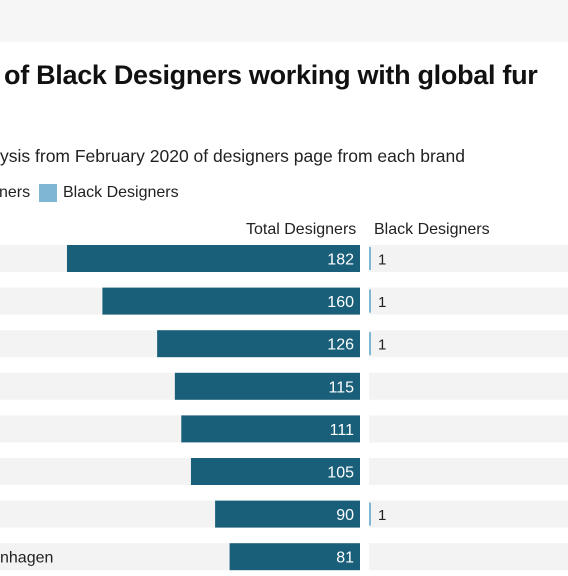 The width and height of the screenshot is (568, 576). Describe the element at coordinates (340, 260) in the screenshot. I see `total-value-label: 182` at that location.